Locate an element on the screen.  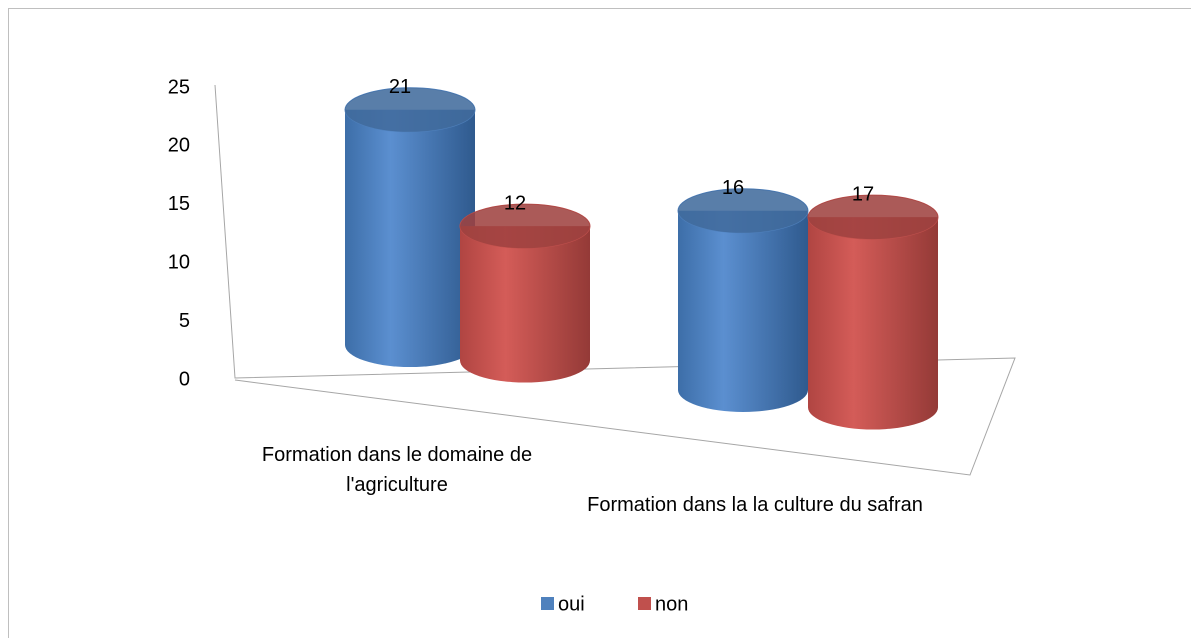
y-tick-label: 5 is located at coordinates (184, 321).